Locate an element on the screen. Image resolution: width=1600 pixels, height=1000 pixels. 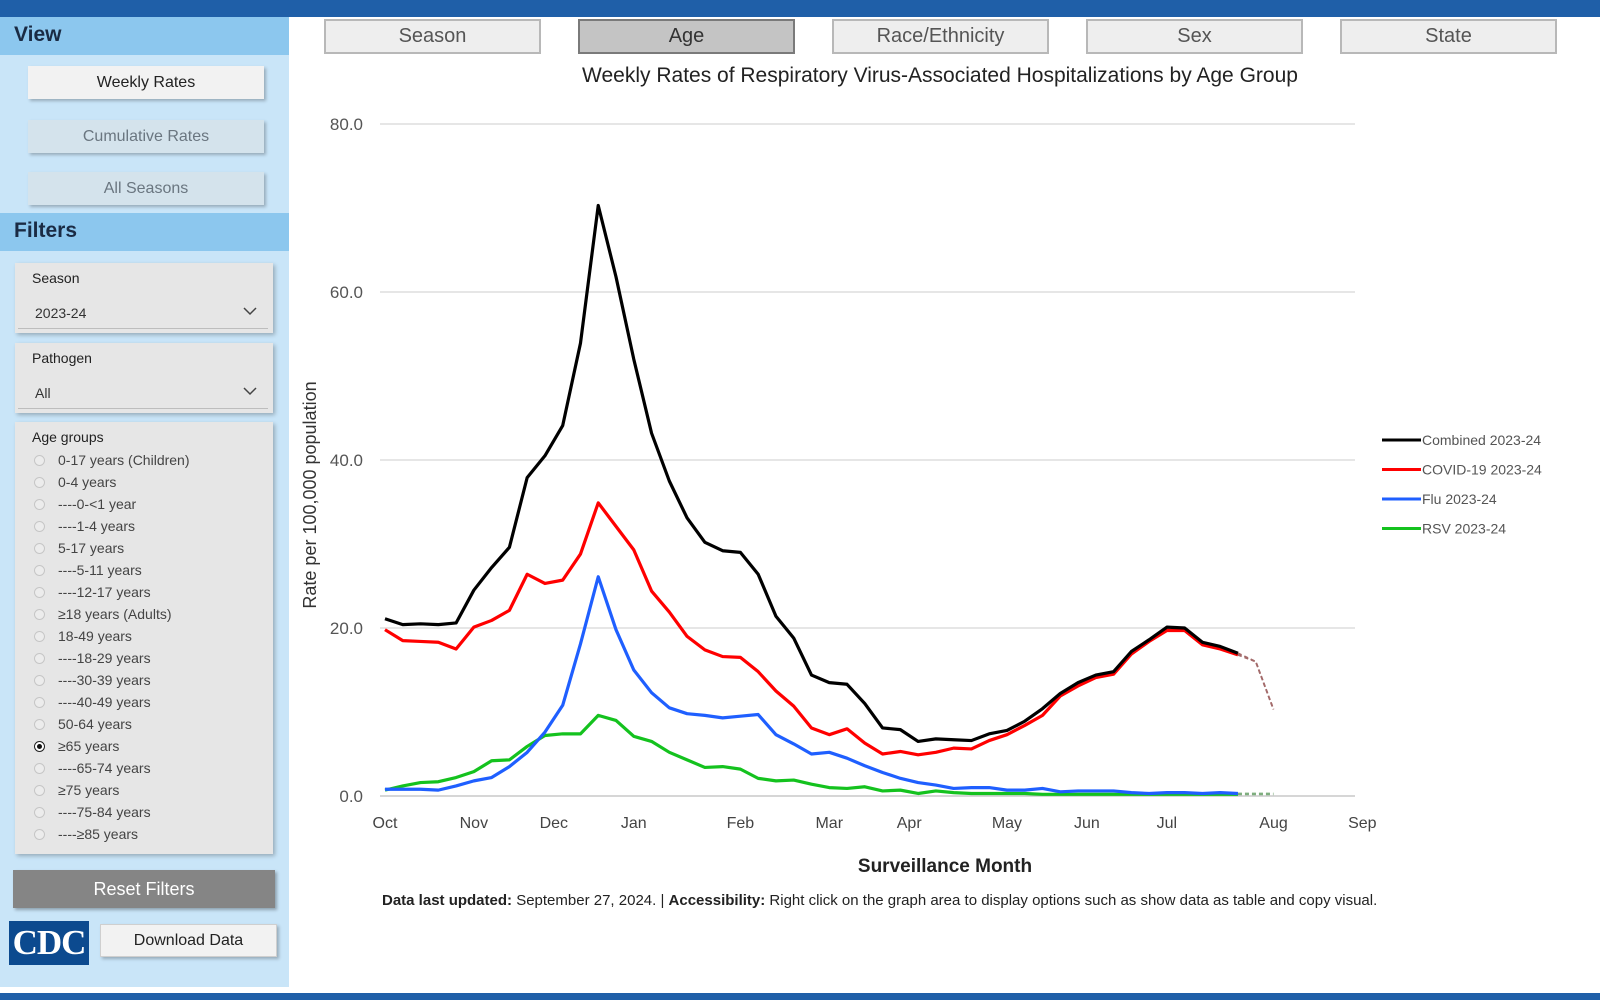
legend-label: Combined 2023-24 is located at coordinates (1481, 440).